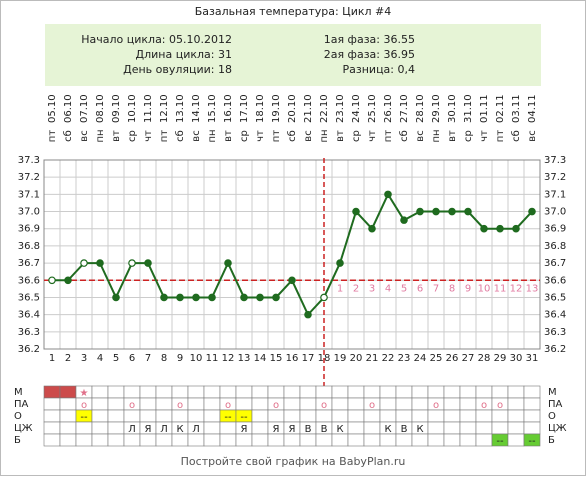 This screenshot has width=586, height=480. What do you see at coordinates (468, 358) in the screenshot?
I see `x-tick-label: 27` at bounding box center [468, 358].